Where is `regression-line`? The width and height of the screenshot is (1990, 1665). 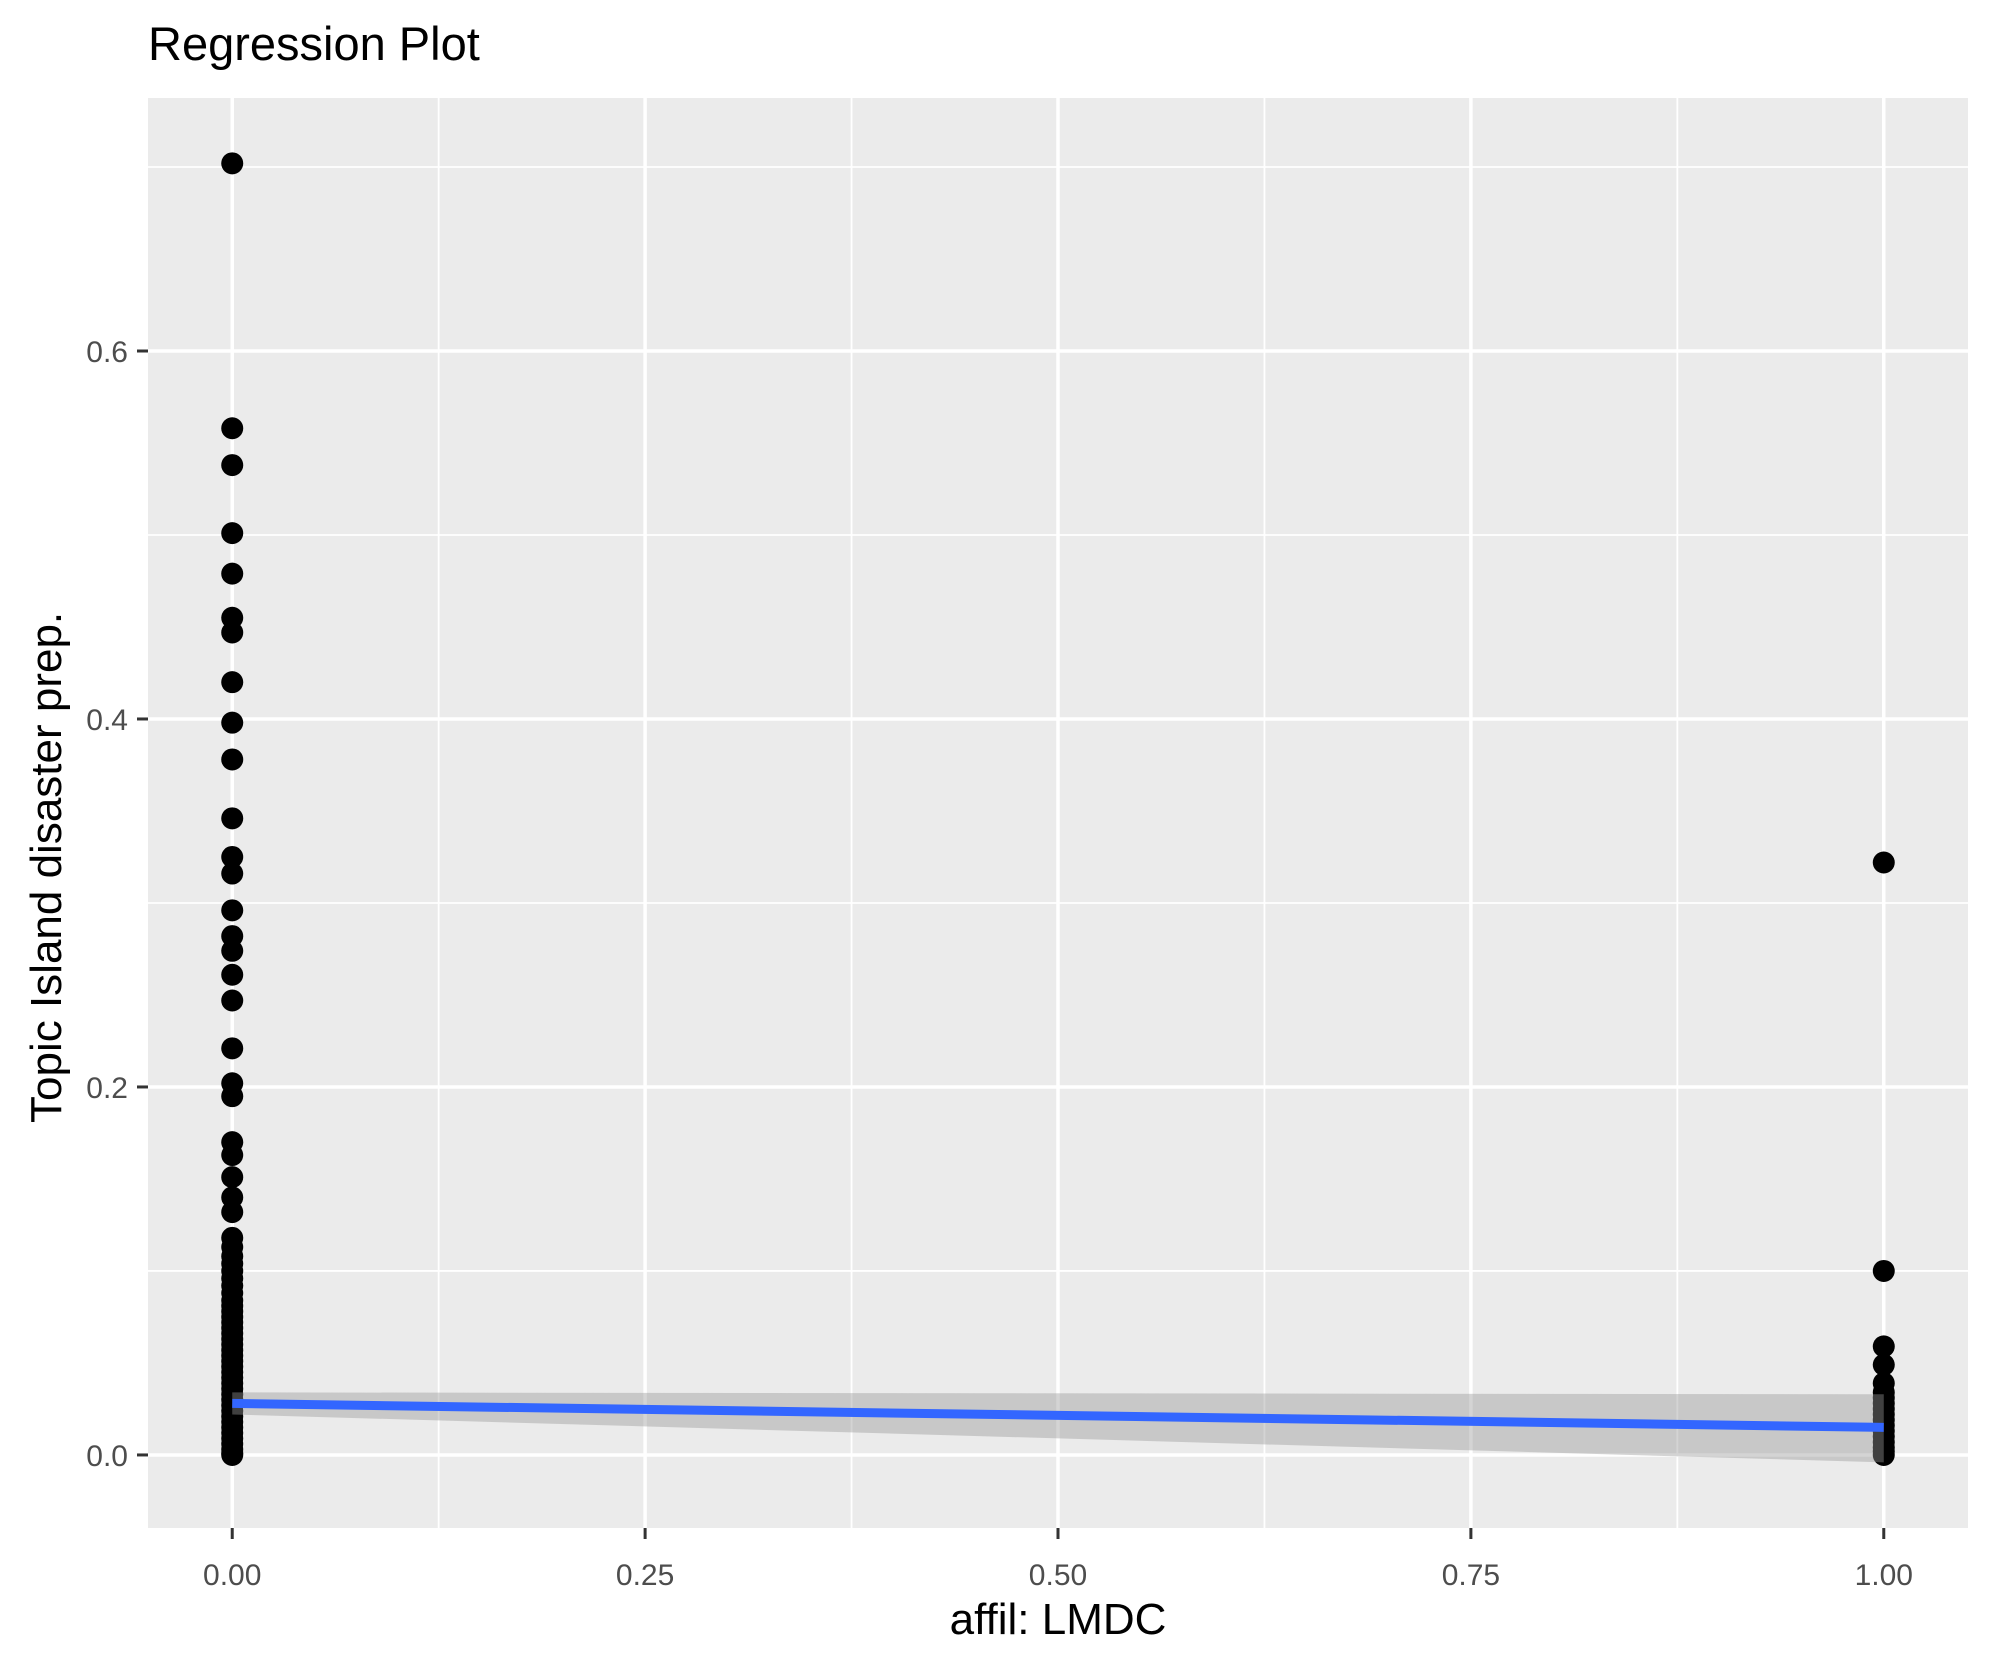
regression-line is located at coordinates (1058, 1415).